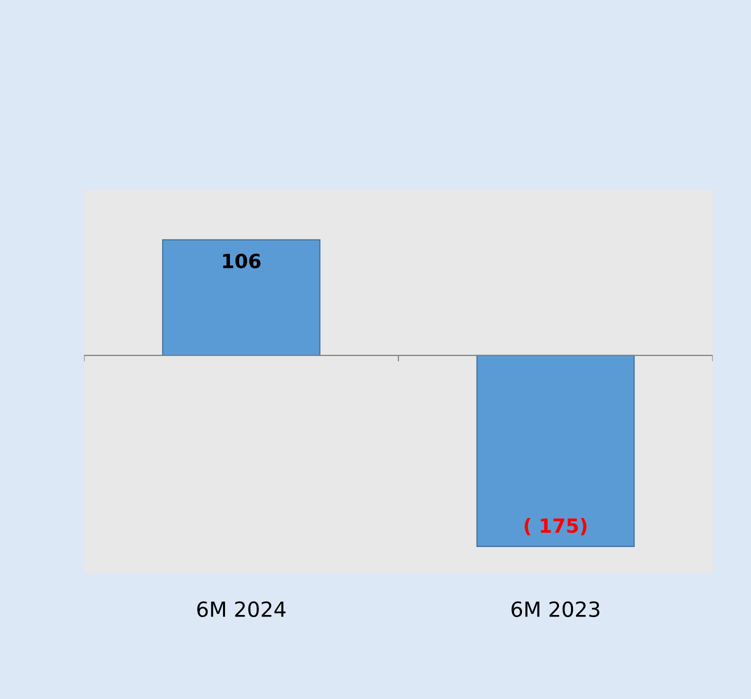 Image resolution: width=751 pixels, height=699 pixels. I want to click on data-label: 106, so click(242, 261).